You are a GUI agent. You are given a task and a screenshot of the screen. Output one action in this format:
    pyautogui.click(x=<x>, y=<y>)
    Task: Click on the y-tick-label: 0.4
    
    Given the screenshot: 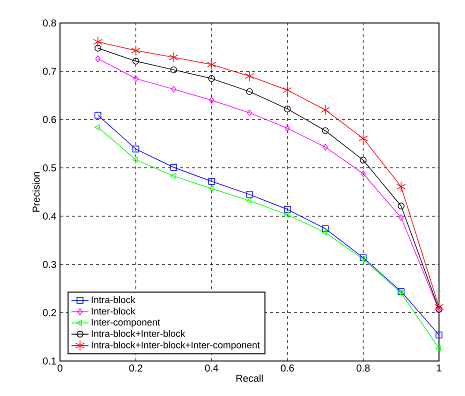 What is the action you would take?
    pyautogui.click(x=49, y=216)
    